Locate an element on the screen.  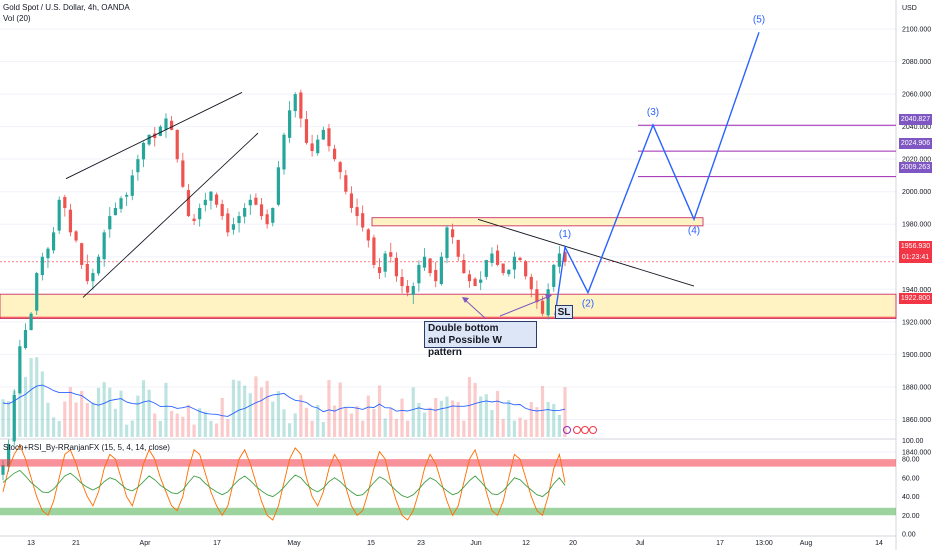
time-tick-label: 17 is located at coordinates (217, 543).